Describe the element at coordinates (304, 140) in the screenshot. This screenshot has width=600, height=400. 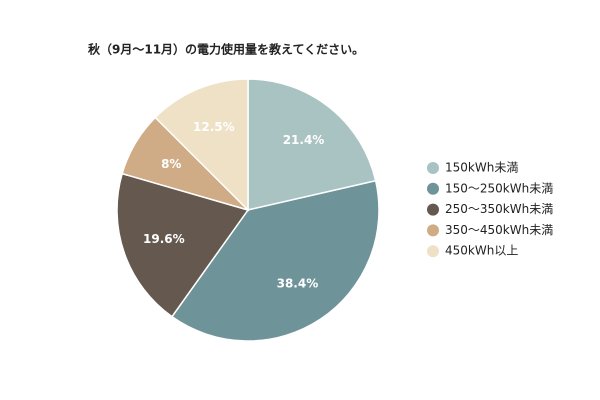
I see `data-label: 21.4%` at that location.